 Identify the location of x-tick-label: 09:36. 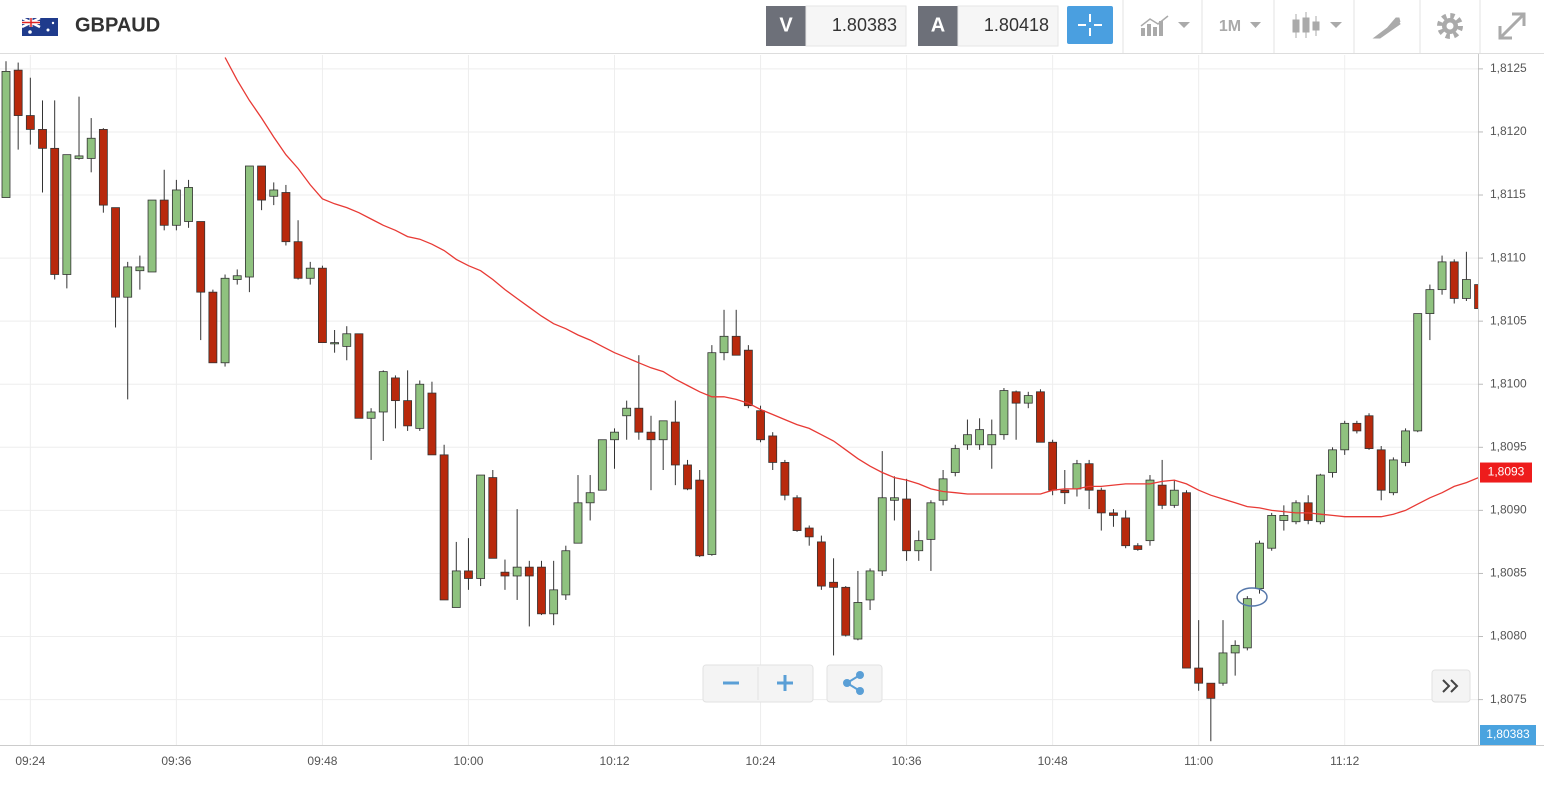
(176, 761).